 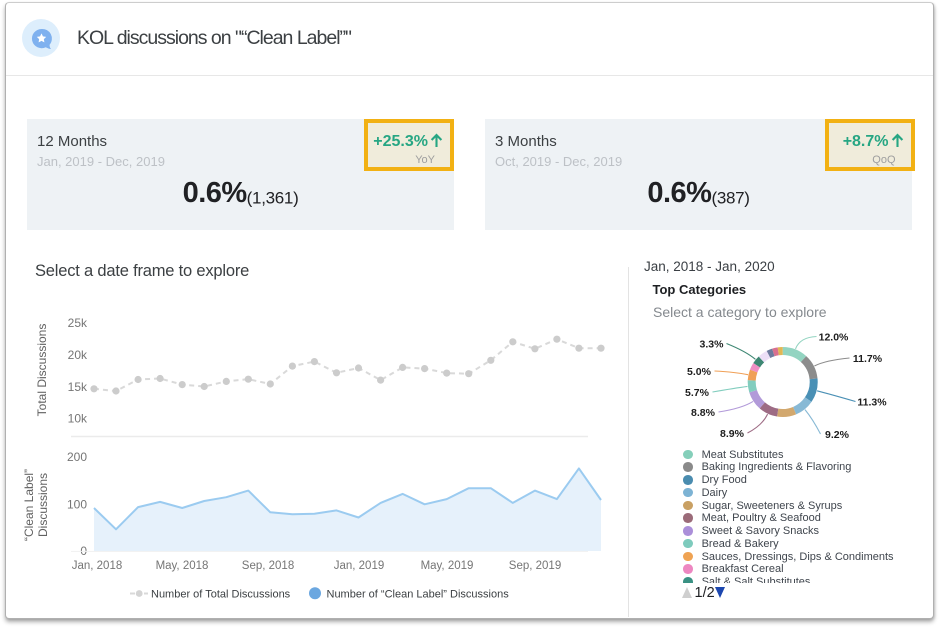 I want to click on svg-text: Jan, 2018, so click(x=97, y=566).